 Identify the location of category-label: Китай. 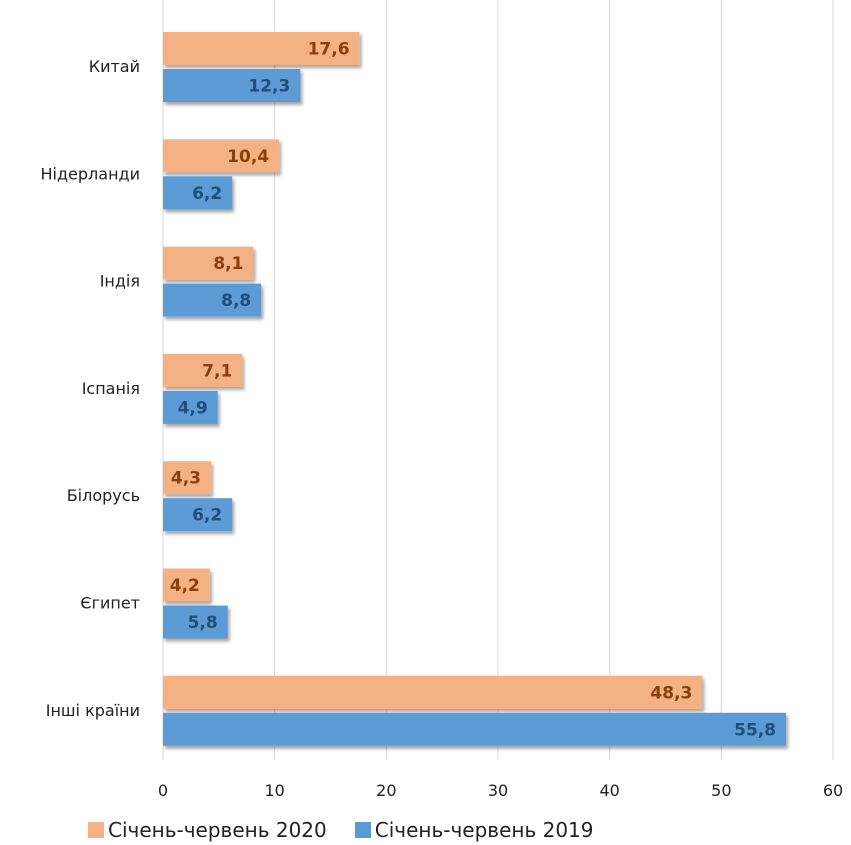
(114, 66).